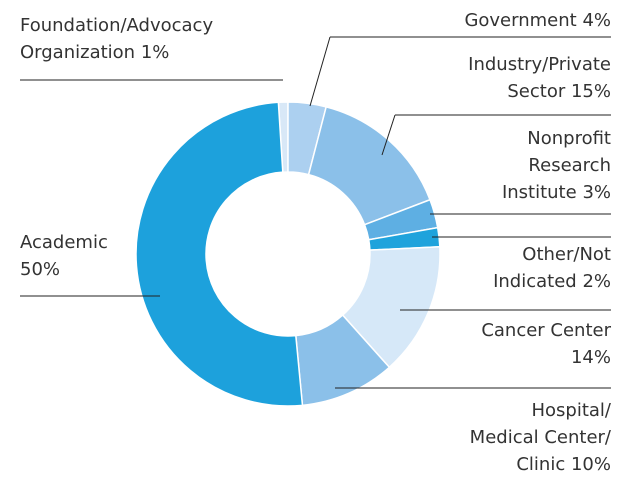  I want to click on slice-label: Foundation/Advocacy Organization 1%, so click(140, 39).